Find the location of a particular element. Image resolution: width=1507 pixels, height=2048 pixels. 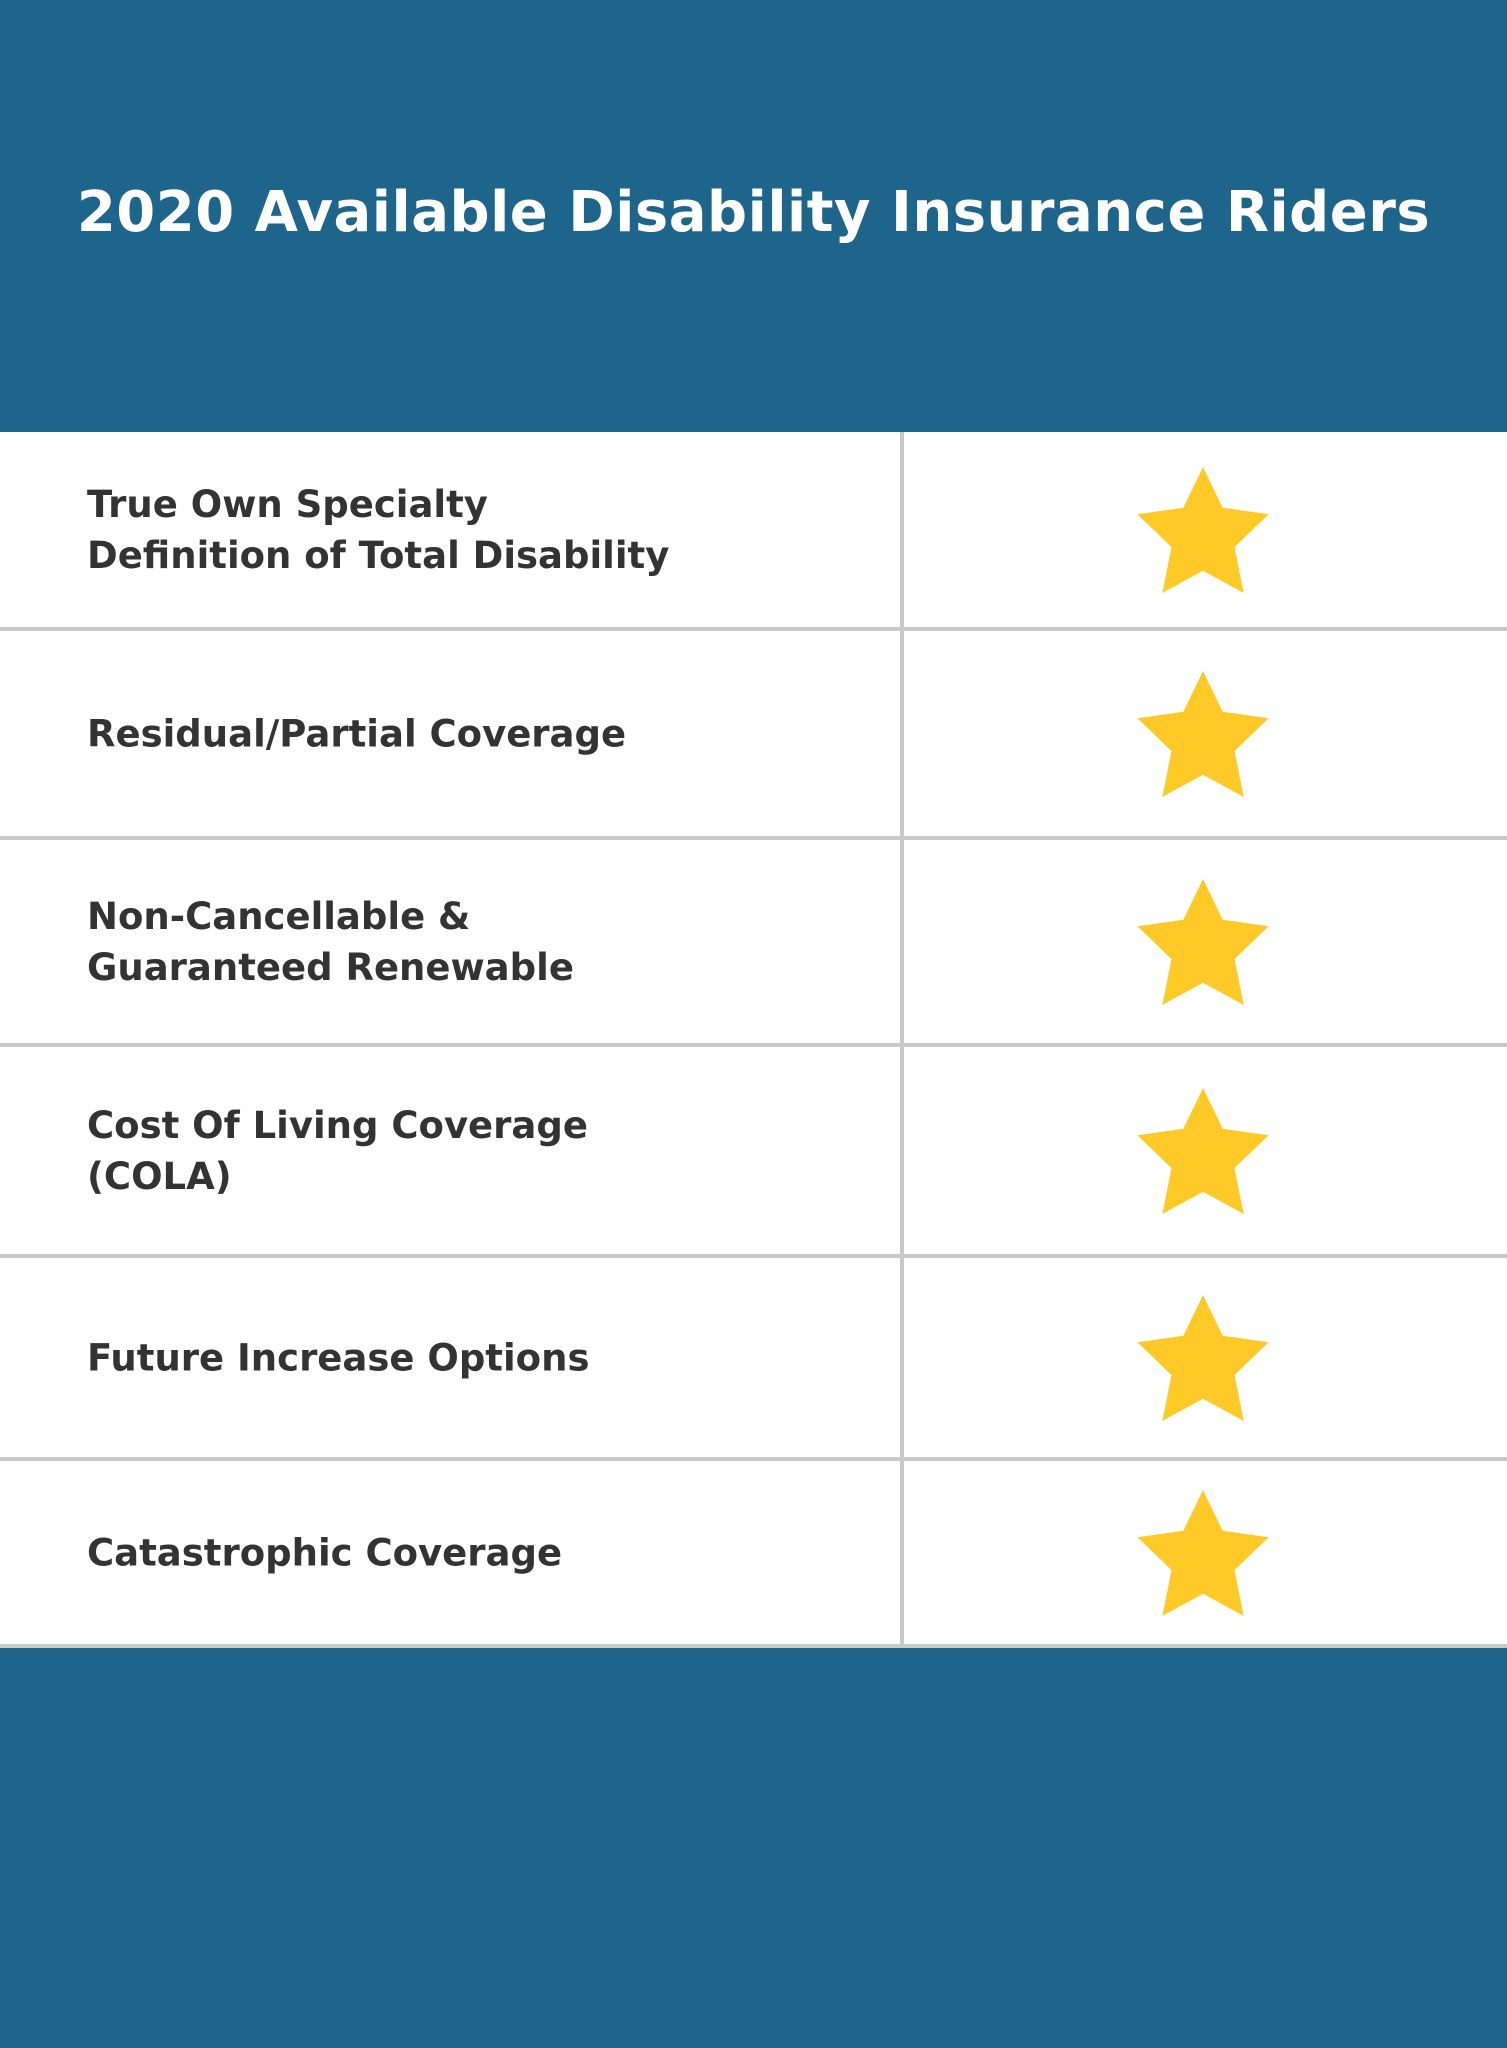

rider-label: Future Increase Options is located at coordinates (338, 1357).